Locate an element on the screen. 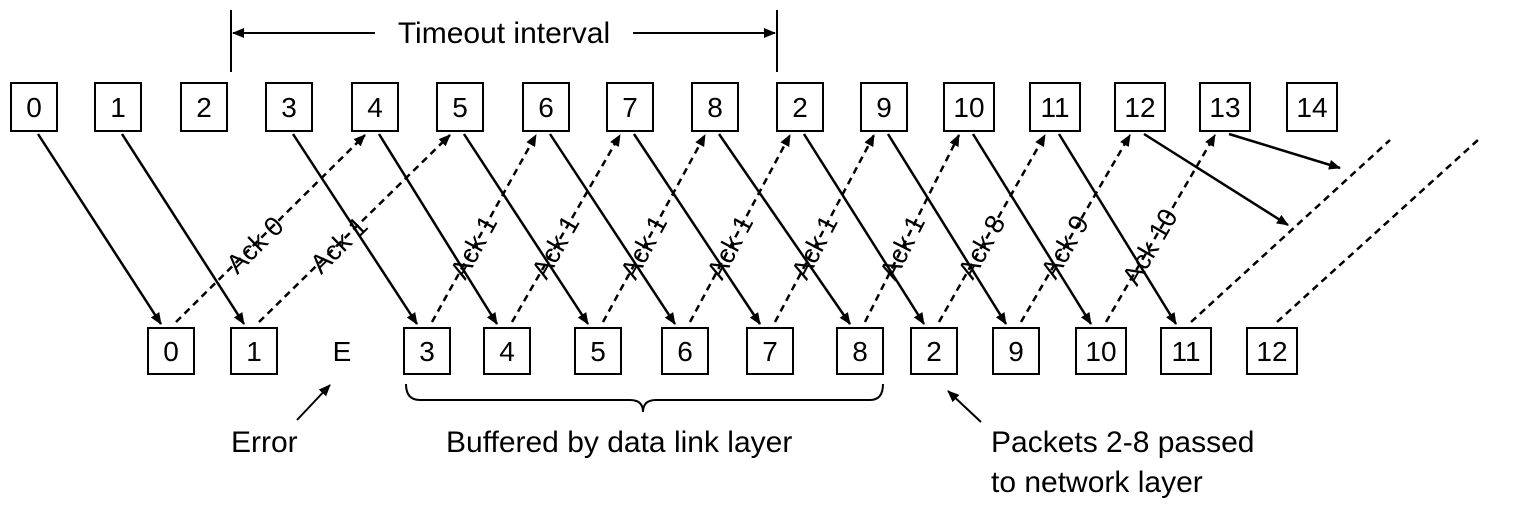 The height and width of the screenshot is (513, 1520). sender-frame: 4 is located at coordinates (375, 107).